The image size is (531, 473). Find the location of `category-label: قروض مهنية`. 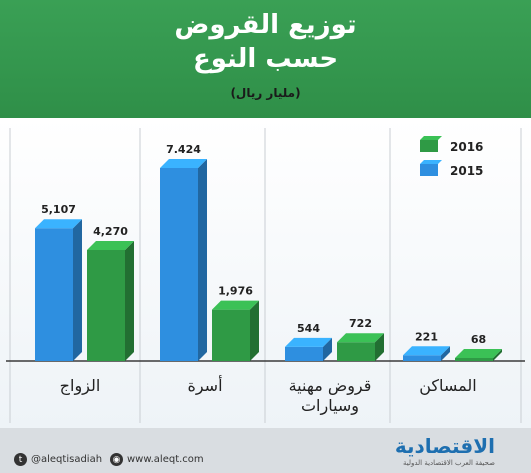

category-label: قروض مهنية is located at coordinates (330, 386).